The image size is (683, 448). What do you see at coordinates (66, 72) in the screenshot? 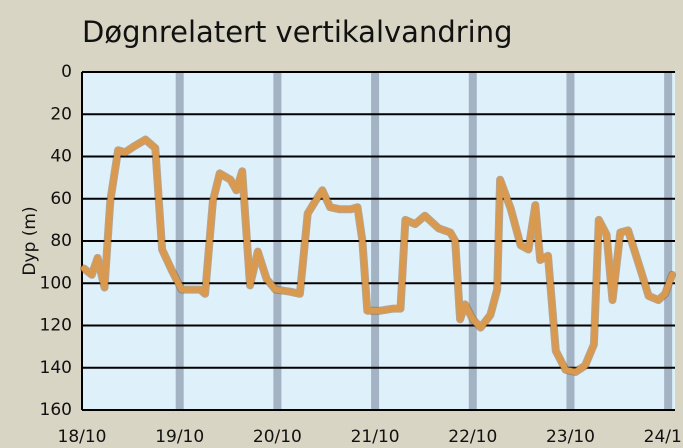
I see `y-tick-label: 0` at bounding box center [66, 72].